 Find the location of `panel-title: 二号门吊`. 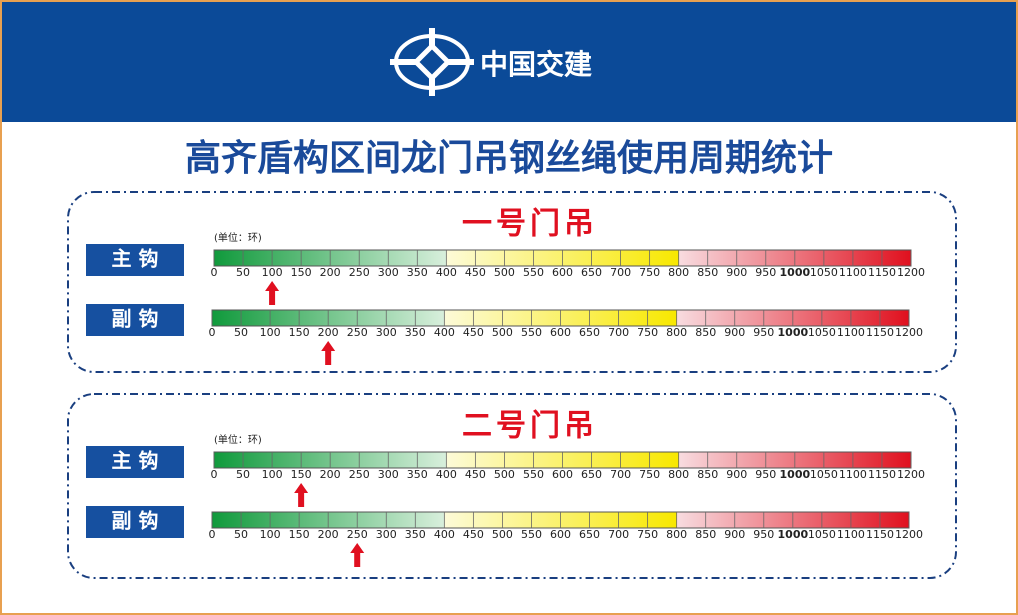

panel-title: 二号门吊 is located at coordinates (530, 426).